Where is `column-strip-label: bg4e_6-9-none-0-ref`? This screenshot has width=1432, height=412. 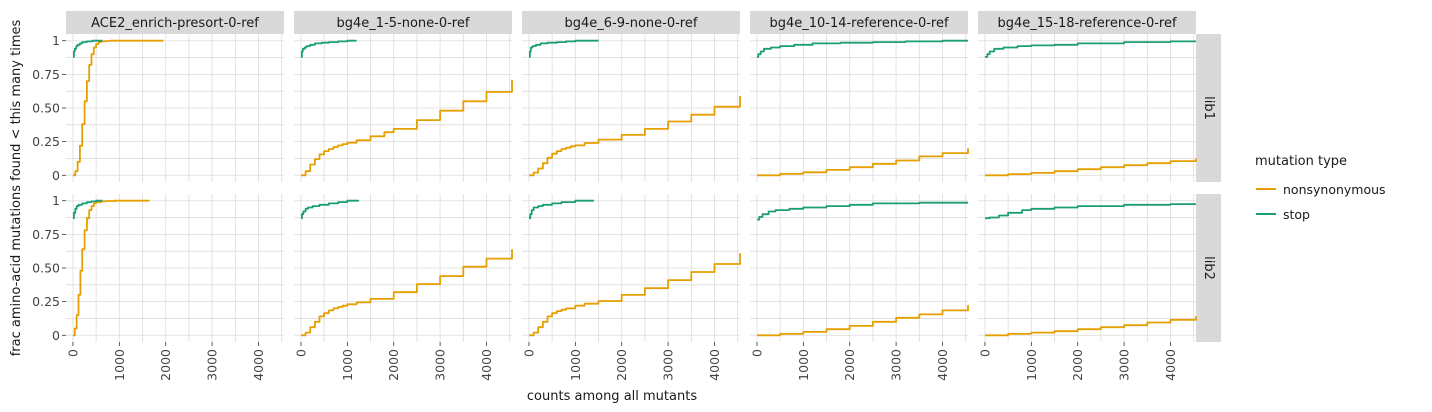
column-strip-label: bg4e_6-9-none-0-ref is located at coordinates (631, 23).